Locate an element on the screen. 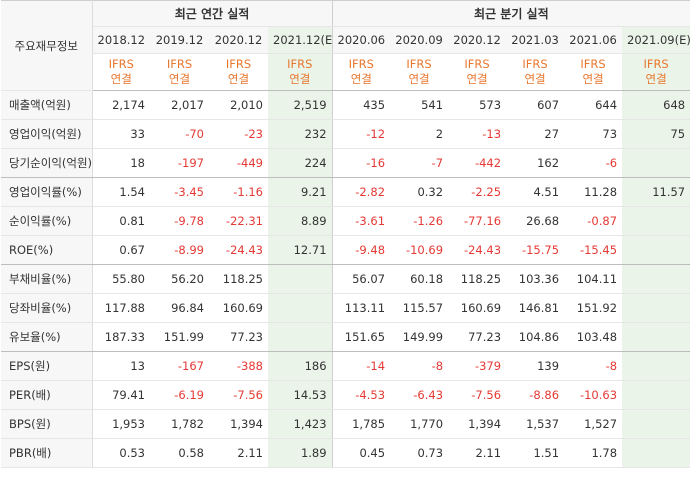 The image size is (691, 477). table-cell: 118.25 is located at coordinates (238, 279).